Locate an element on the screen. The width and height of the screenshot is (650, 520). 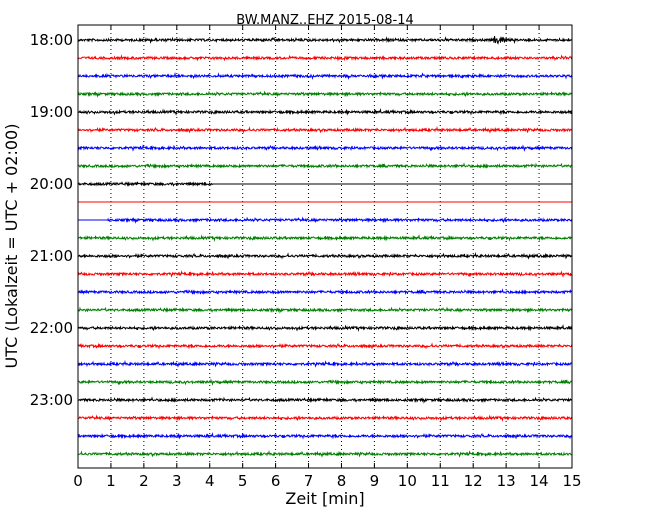
x-tick-label: 1 is located at coordinates (111, 481).